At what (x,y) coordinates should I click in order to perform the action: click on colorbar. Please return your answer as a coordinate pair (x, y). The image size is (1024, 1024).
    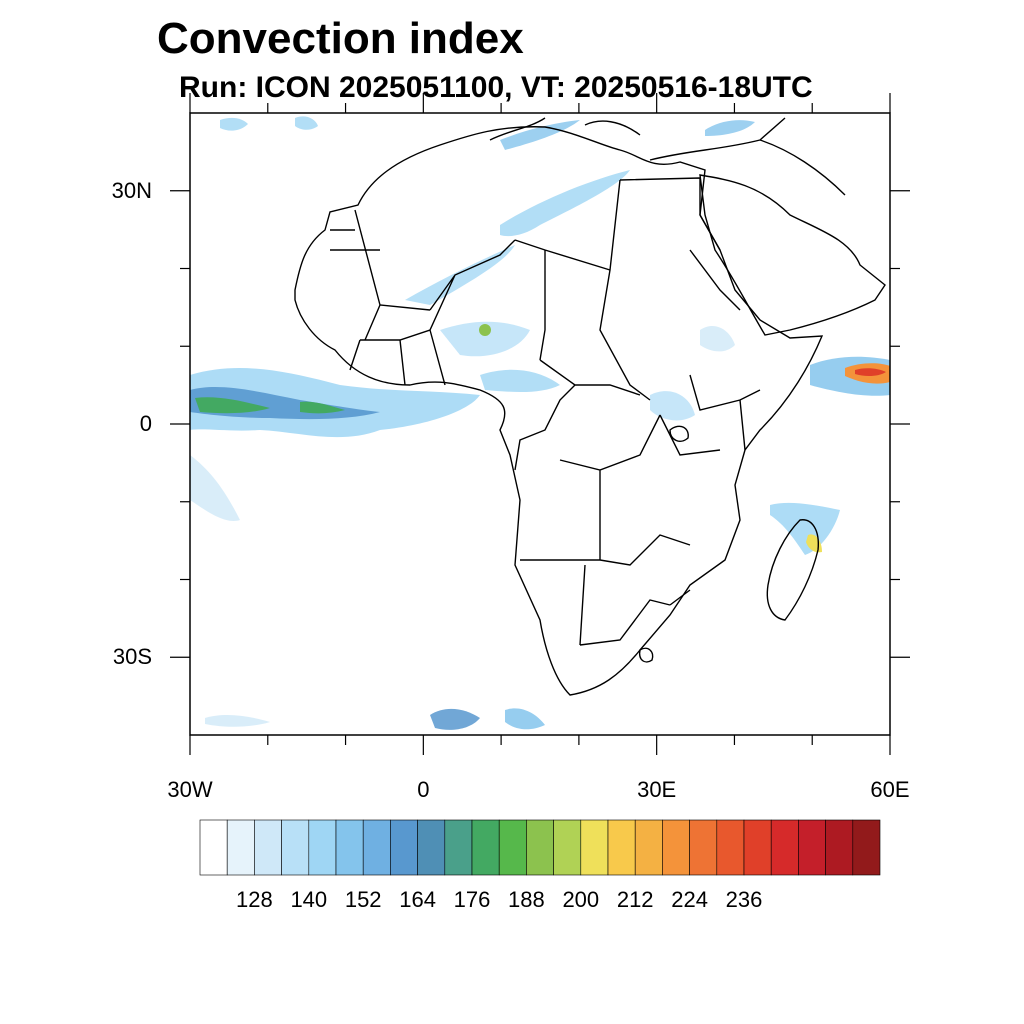
    Looking at the image, I should click on (540, 847).